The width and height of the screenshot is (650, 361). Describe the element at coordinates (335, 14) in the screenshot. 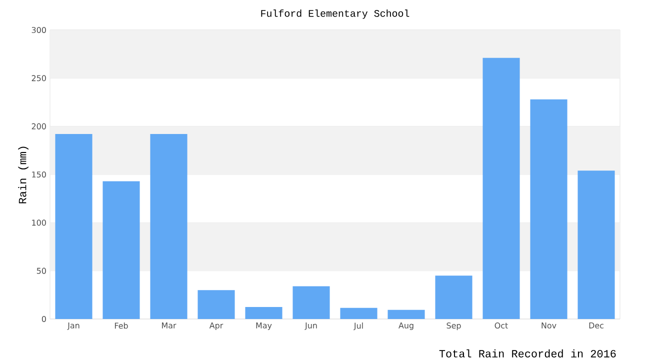

I see `chart-title: Fulford Elementary School` at that location.